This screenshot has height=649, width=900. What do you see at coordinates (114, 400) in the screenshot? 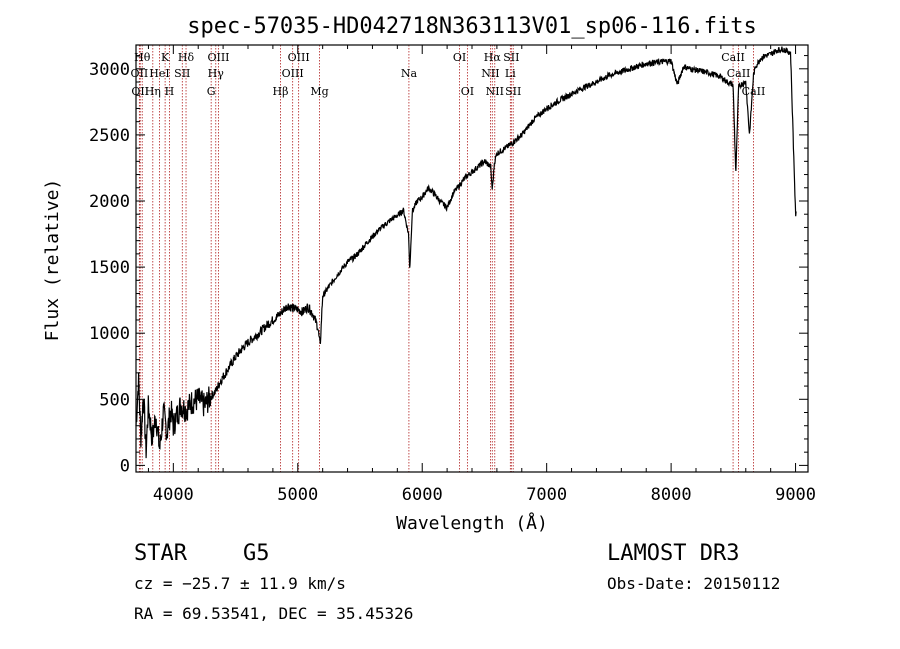
I see `y-tick-label: 500` at bounding box center [114, 400].